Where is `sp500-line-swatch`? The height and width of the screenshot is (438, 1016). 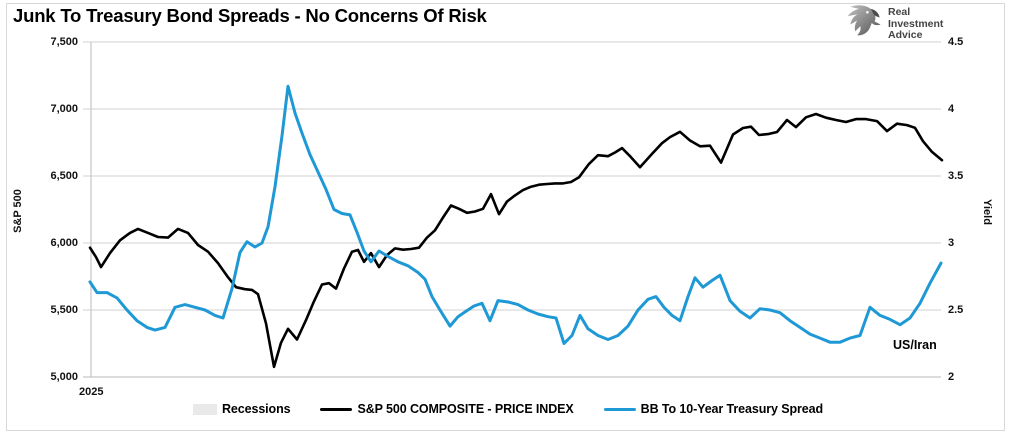 sp500-line-swatch is located at coordinates (336, 409).